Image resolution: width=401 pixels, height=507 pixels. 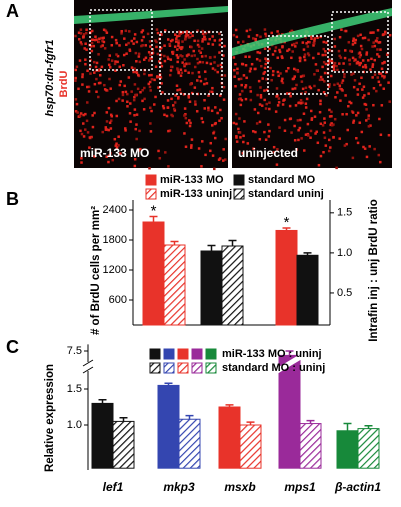 What do you see at coordinates (250, 446) in the screenshot?
I see `bar` at bounding box center [250, 446].